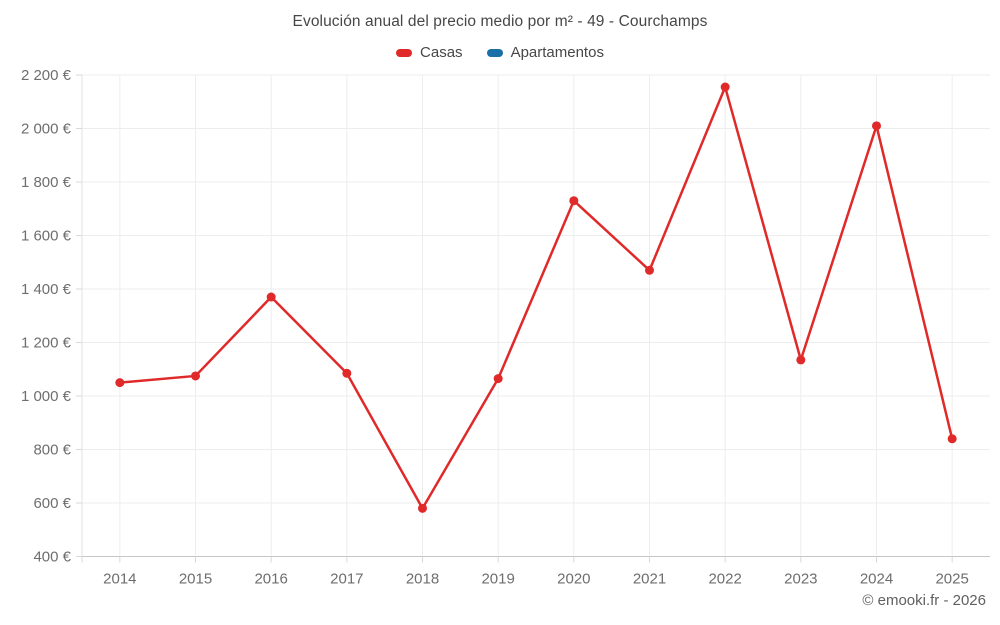 The image size is (1000, 625). Describe the element at coordinates (119, 579) in the screenshot. I see `x-tick-label: 2014` at that location.